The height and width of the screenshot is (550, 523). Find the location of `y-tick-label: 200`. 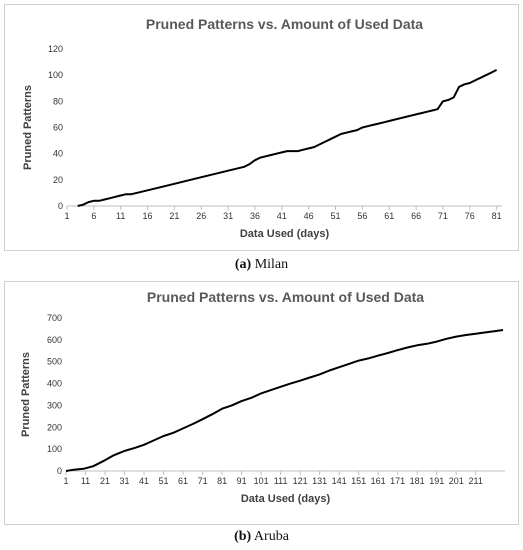

y-tick-label: 200 is located at coordinates (54, 427).